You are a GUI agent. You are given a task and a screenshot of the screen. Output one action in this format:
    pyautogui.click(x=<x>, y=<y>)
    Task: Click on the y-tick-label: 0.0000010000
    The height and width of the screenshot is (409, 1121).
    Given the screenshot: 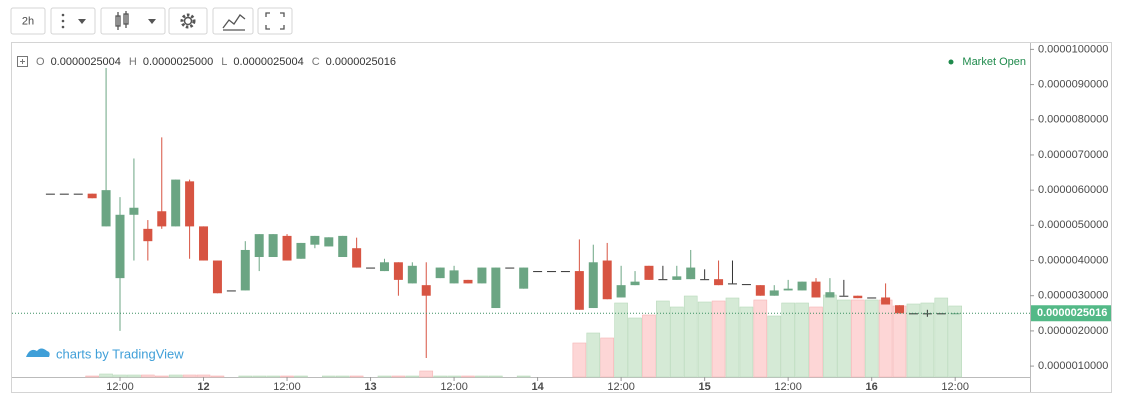 What is the action you would take?
    pyautogui.click(x=1073, y=366)
    